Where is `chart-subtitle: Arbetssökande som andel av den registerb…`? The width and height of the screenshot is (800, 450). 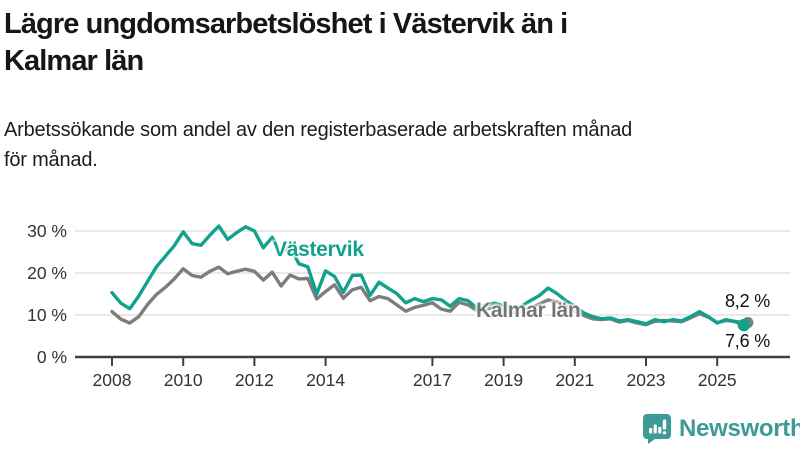
chart-subtitle: Arbetssökande som andel av den registerb… is located at coordinates (400, 145).